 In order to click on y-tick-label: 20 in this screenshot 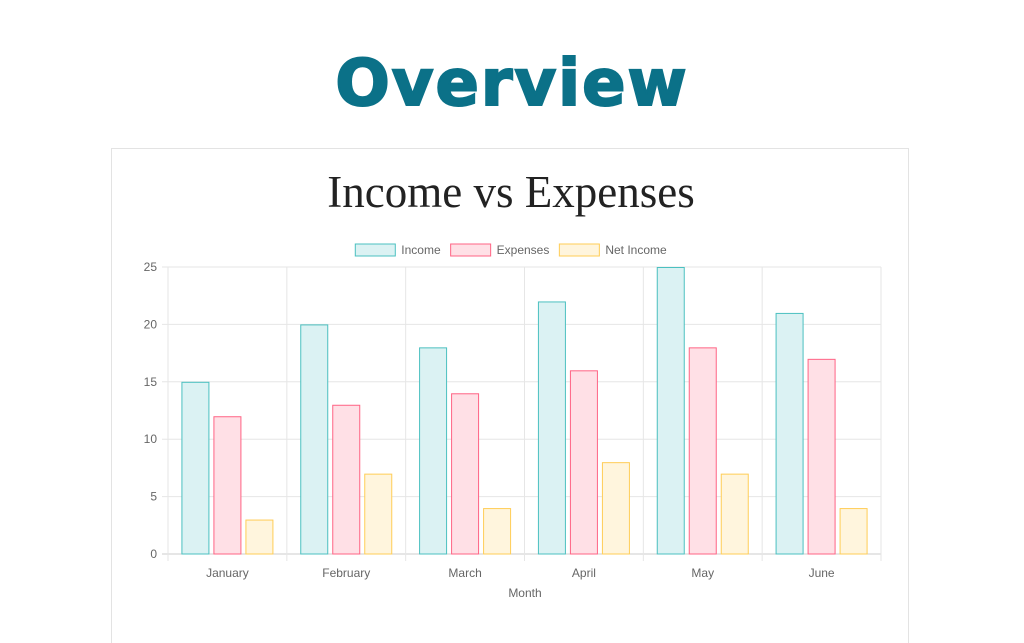, I will do `click(151, 324)`.